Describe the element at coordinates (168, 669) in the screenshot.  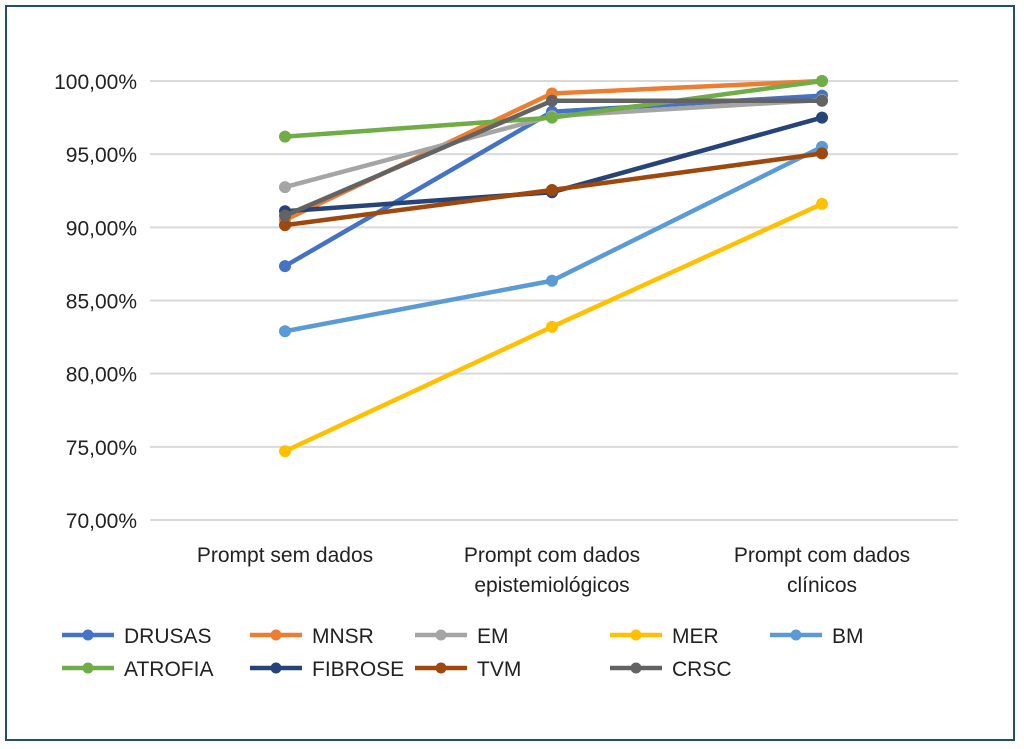
I see `legend-label: ATROFIA` at that location.